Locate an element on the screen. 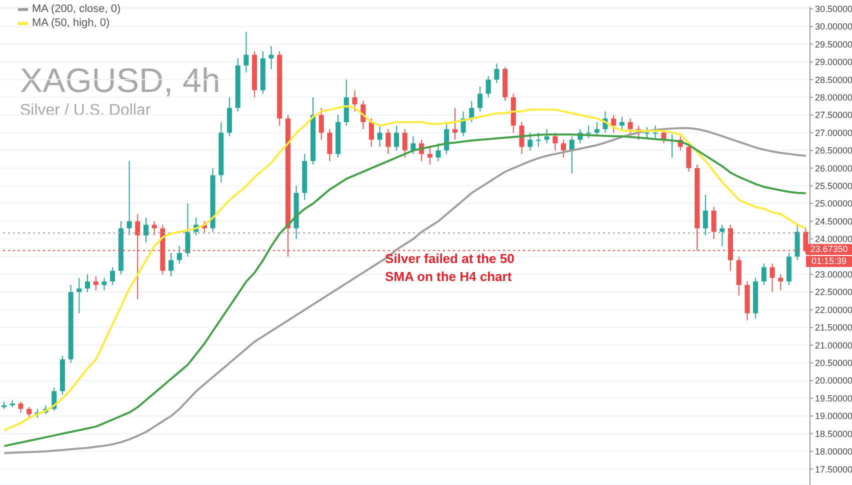 The image size is (852, 485). y-tick-label: 28.50000 is located at coordinates (833, 79).